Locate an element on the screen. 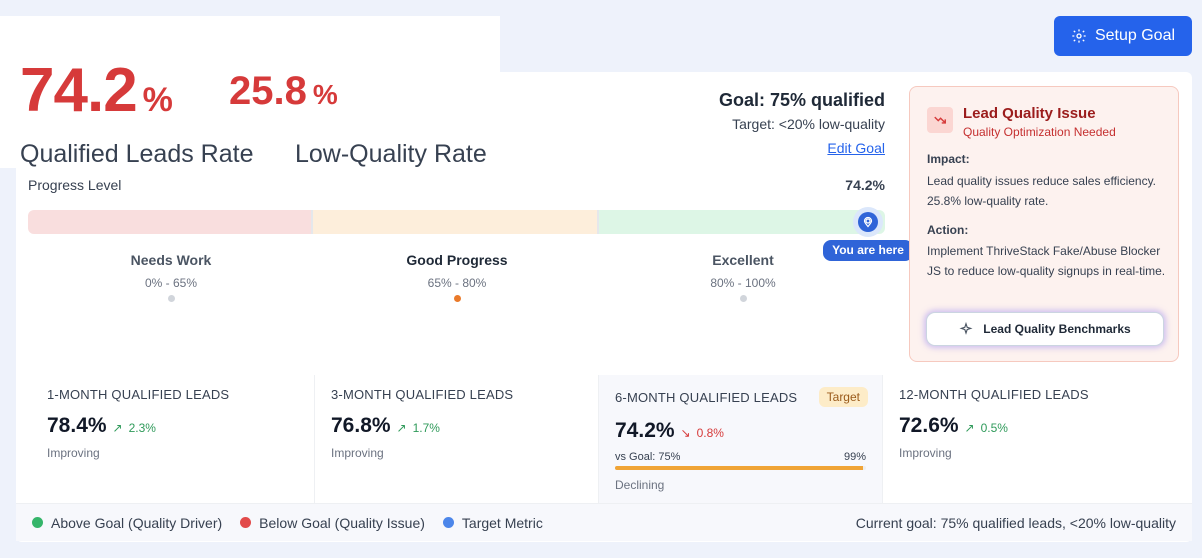 The height and width of the screenshot is (558, 1202). legend-item-below-goal: Below Goal (Quality Issue) is located at coordinates (332, 523).